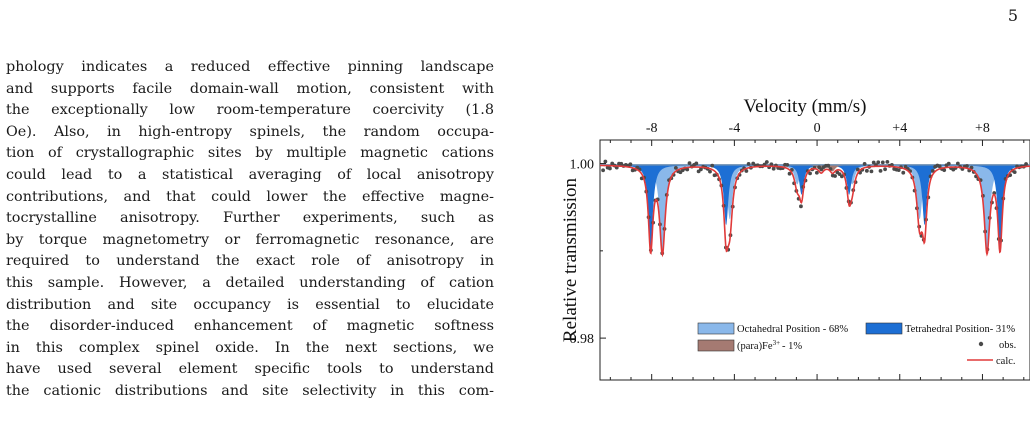  What do you see at coordinates (815, 205) in the screenshot?
I see `tetrahedral-subspectrum-area` at bounding box center [815, 205].